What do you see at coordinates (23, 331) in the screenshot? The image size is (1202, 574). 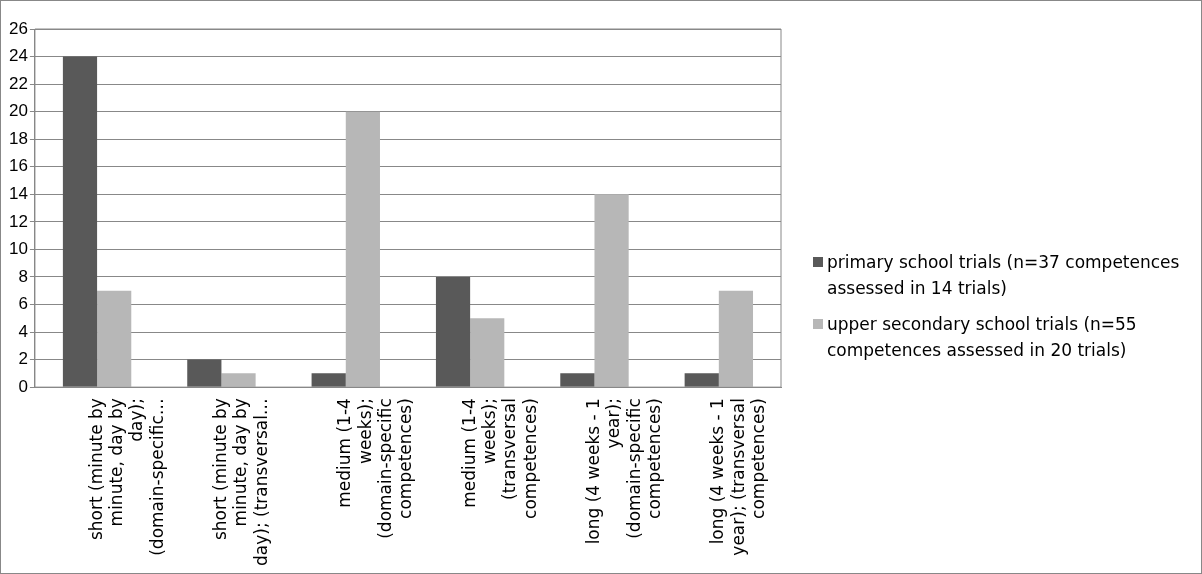 I see `y-tick-label: 4` at bounding box center [23, 331].